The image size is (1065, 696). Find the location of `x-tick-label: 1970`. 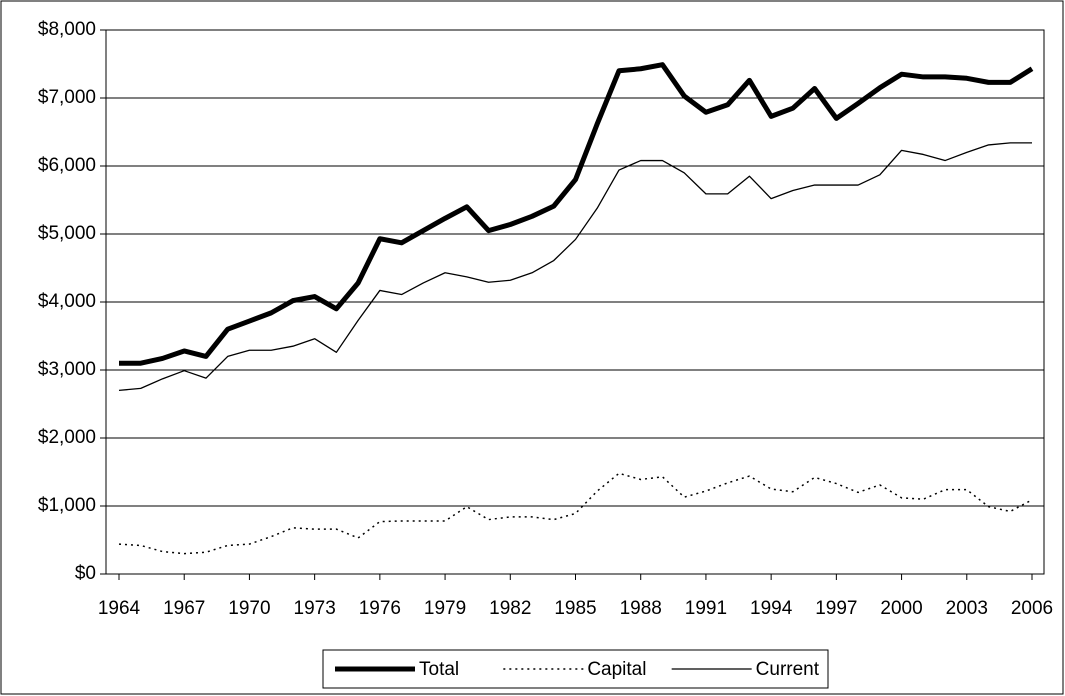

x-tick-label: 1970 is located at coordinates (249, 608).